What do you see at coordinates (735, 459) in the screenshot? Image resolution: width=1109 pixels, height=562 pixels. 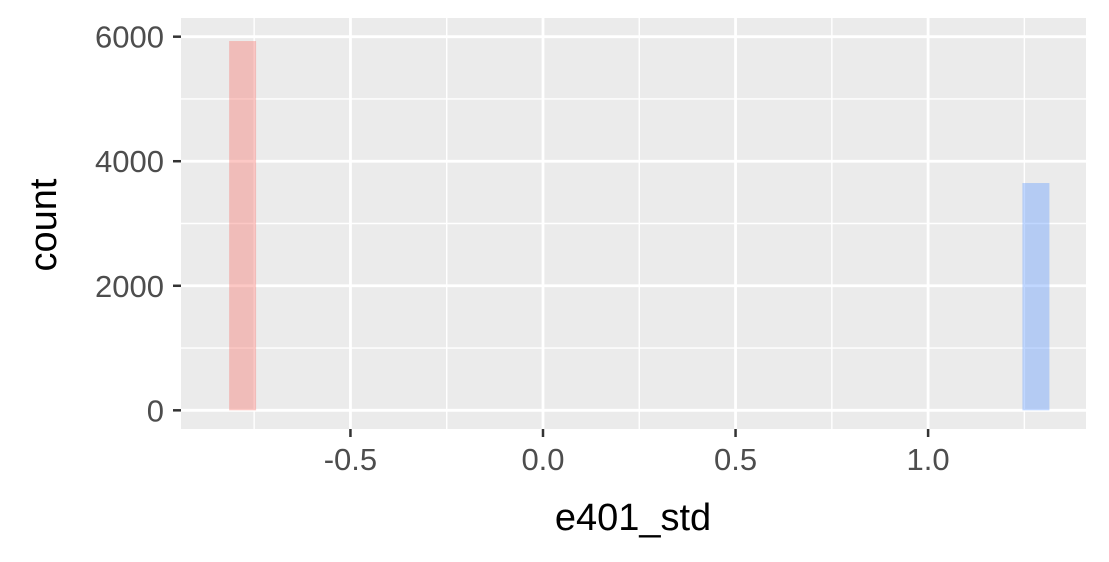 I see `x-tick-label: 0.5` at bounding box center [735, 459].